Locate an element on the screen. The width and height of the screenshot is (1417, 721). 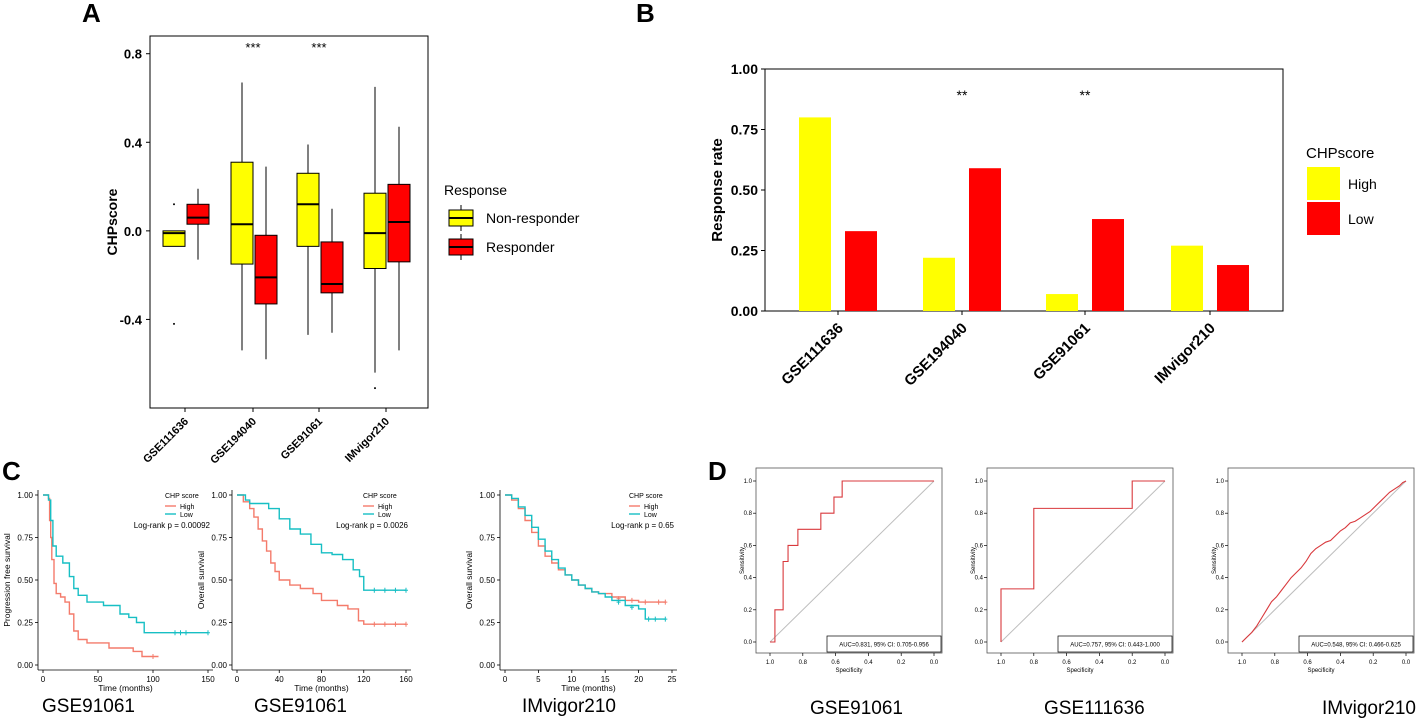
d-roc-curve is located at coordinates (1082, 561).